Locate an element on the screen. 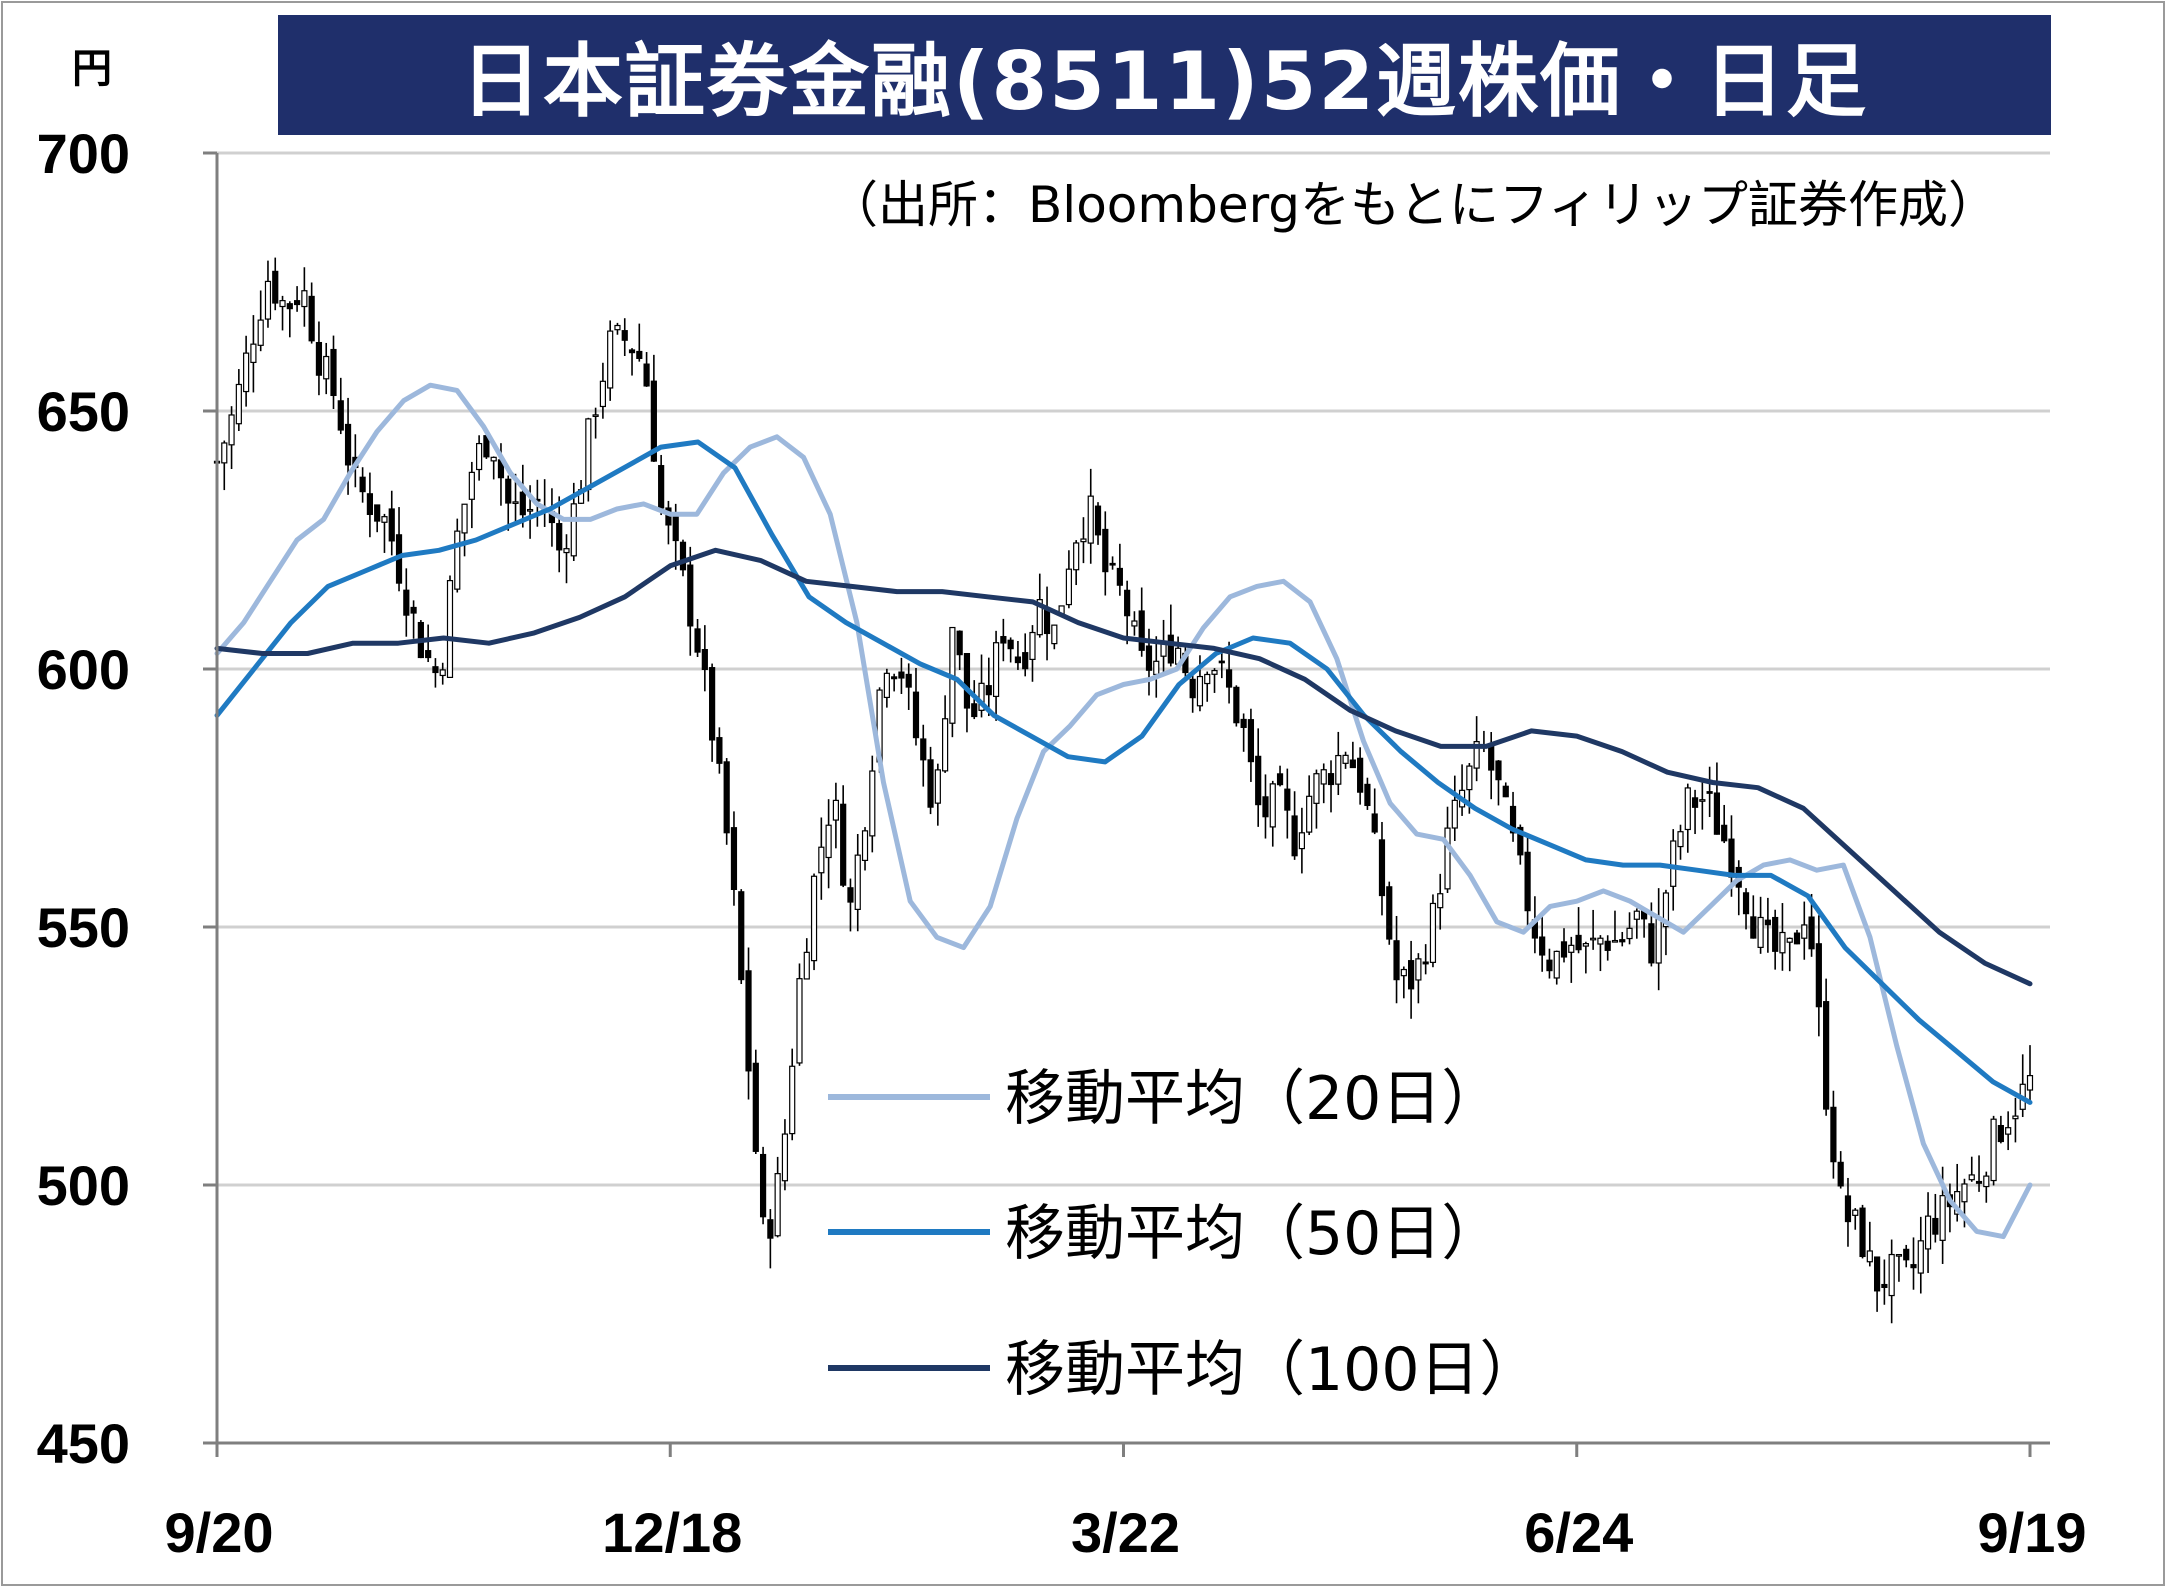 This screenshot has width=2168, height=1589. y-tick-label: 550 is located at coordinates (83, 927).